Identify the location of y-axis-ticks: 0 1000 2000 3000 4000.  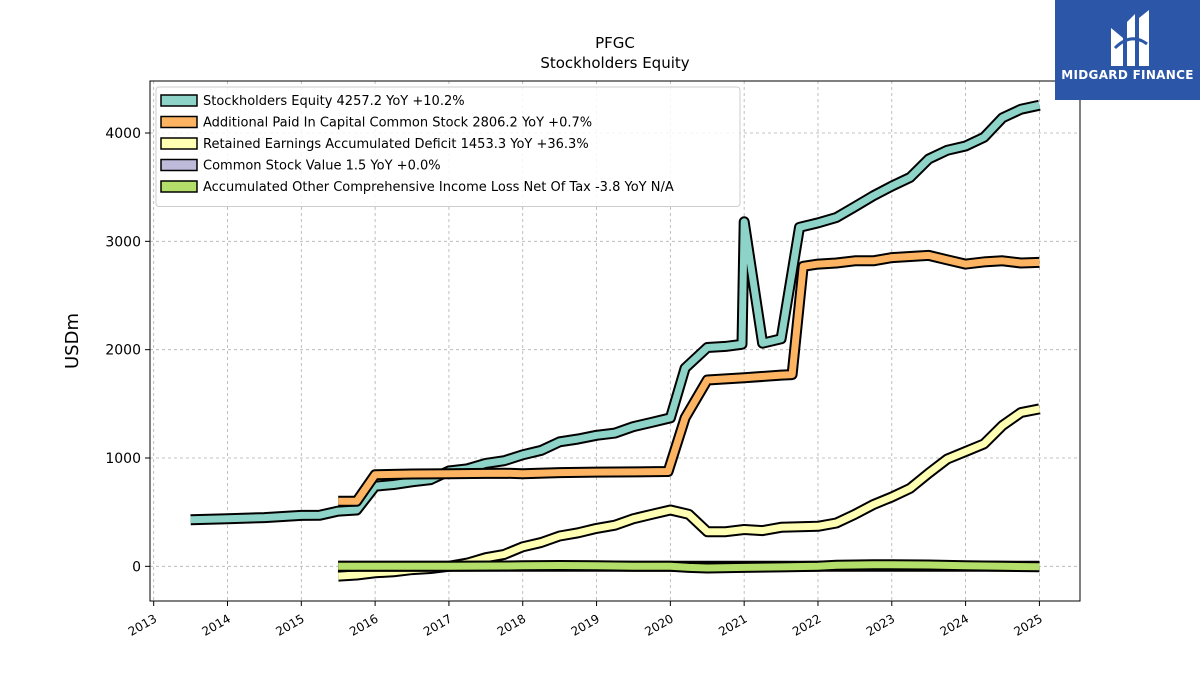
(127, 350).